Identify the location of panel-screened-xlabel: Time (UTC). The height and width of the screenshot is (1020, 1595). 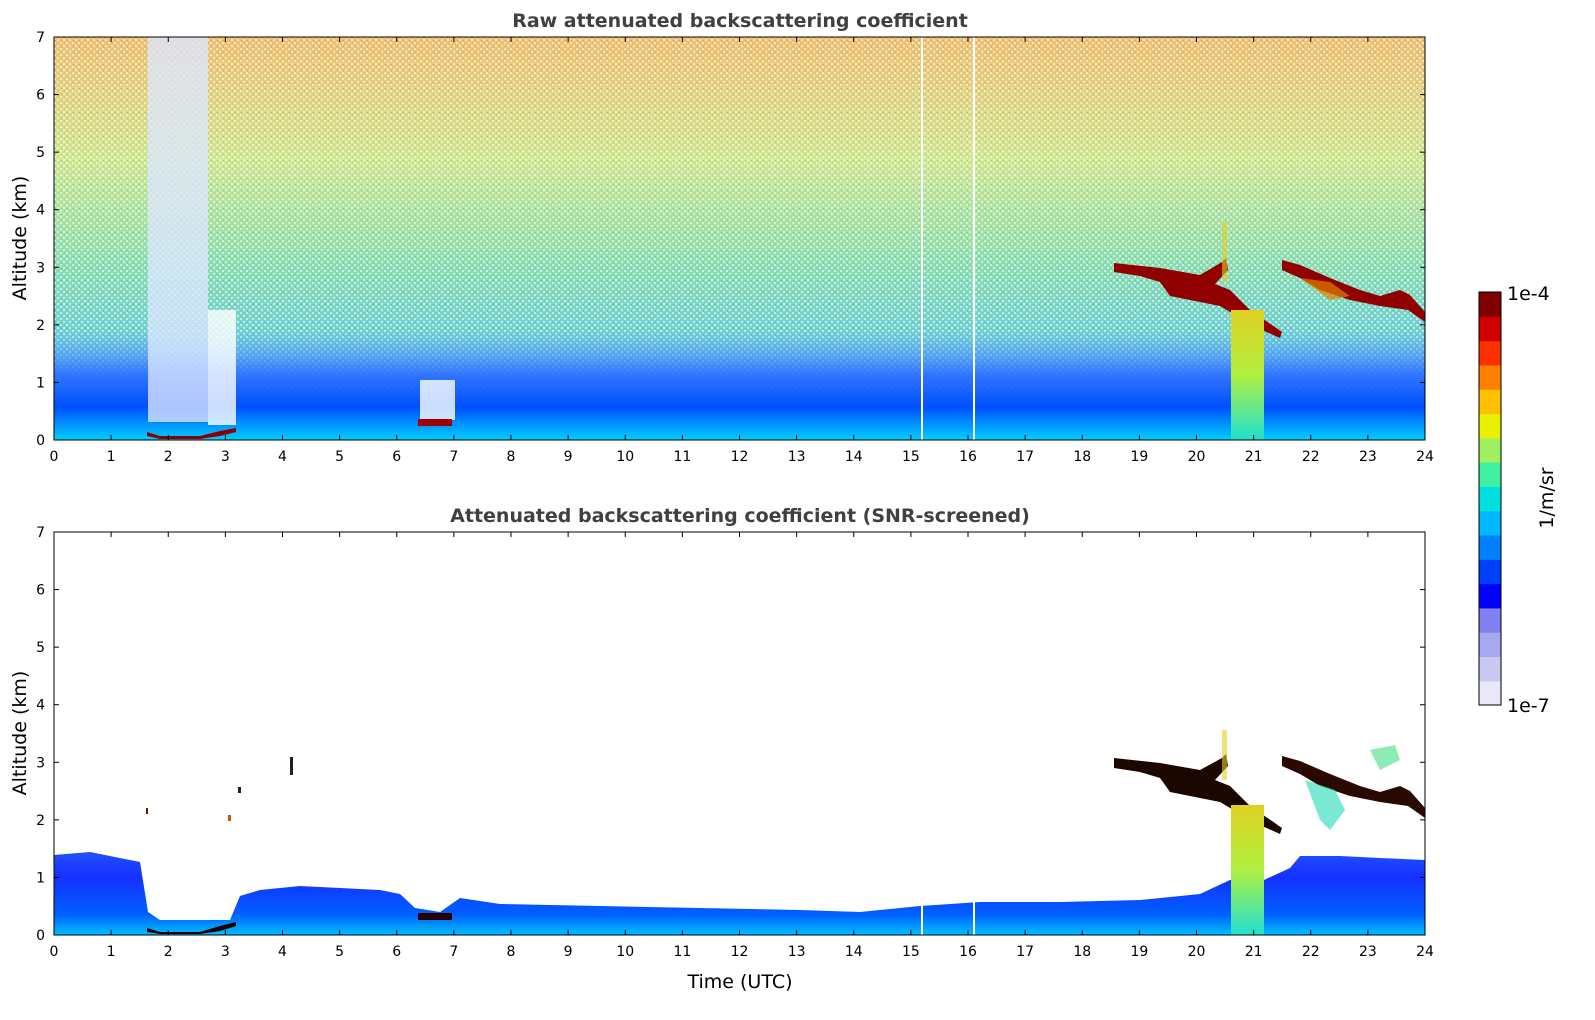
(739, 982).